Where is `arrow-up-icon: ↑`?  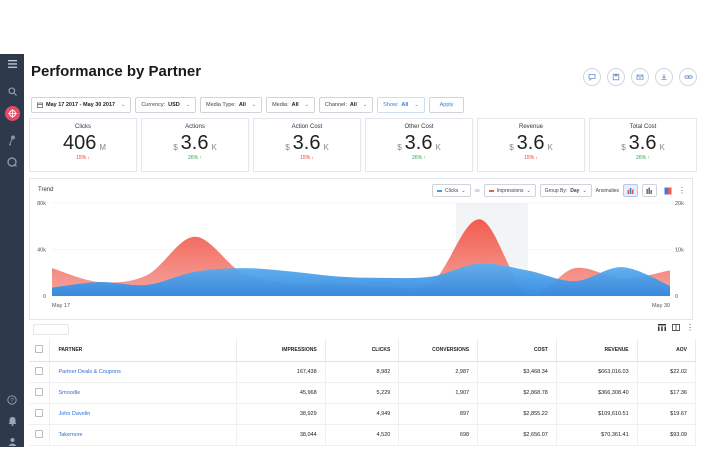
arrow-up-icon: ↑ is located at coordinates (424, 158).